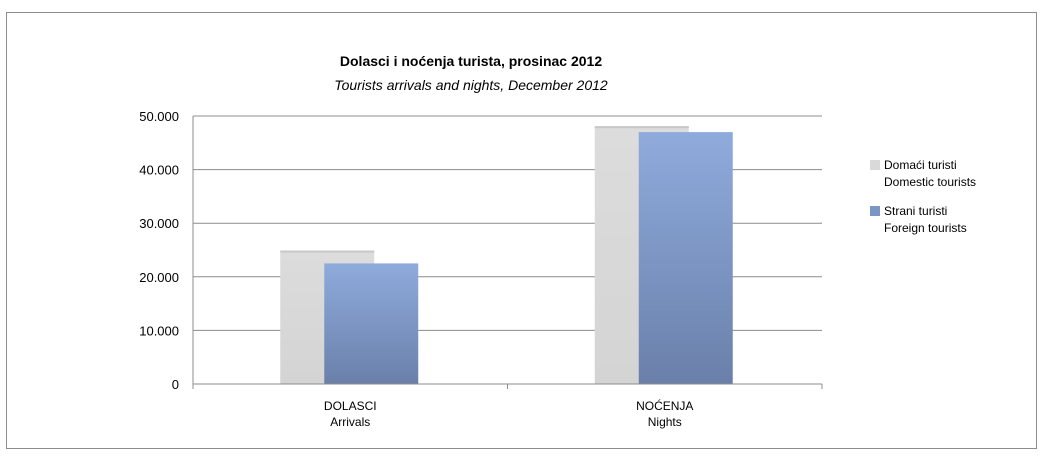  Describe the element at coordinates (159, 250) in the screenshot. I see `y-axis-ticks: 0 10.000 20.000 30.000 40.000 50.000` at that location.